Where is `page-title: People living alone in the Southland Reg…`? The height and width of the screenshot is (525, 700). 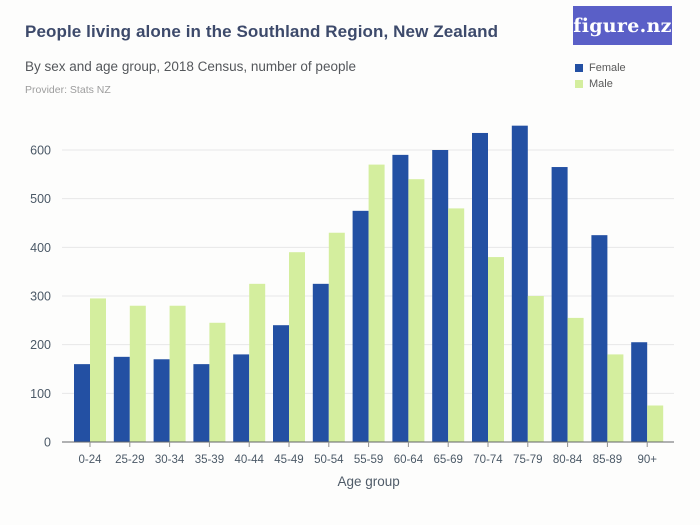 page-title: People living alone in the Southland Reg… is located at coordinates (262, 31).